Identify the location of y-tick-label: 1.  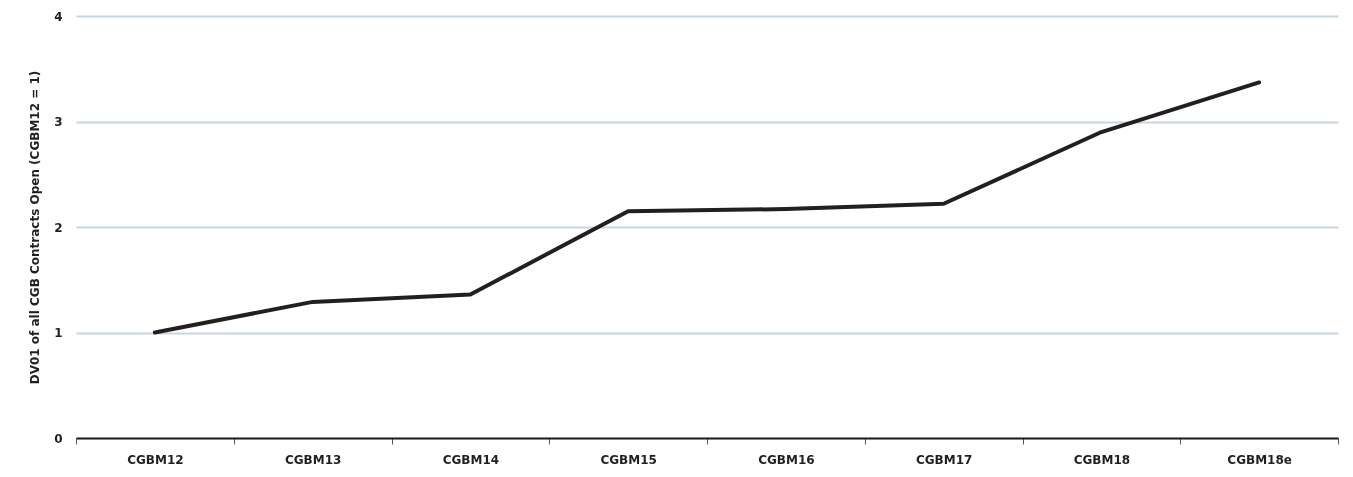
(58, 333).